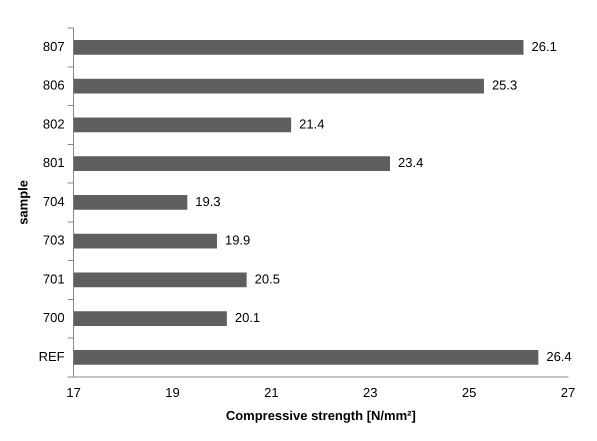 This screenshot has width=597, height=441. I want to click on y-tick-label: 807, so click(53, 46).